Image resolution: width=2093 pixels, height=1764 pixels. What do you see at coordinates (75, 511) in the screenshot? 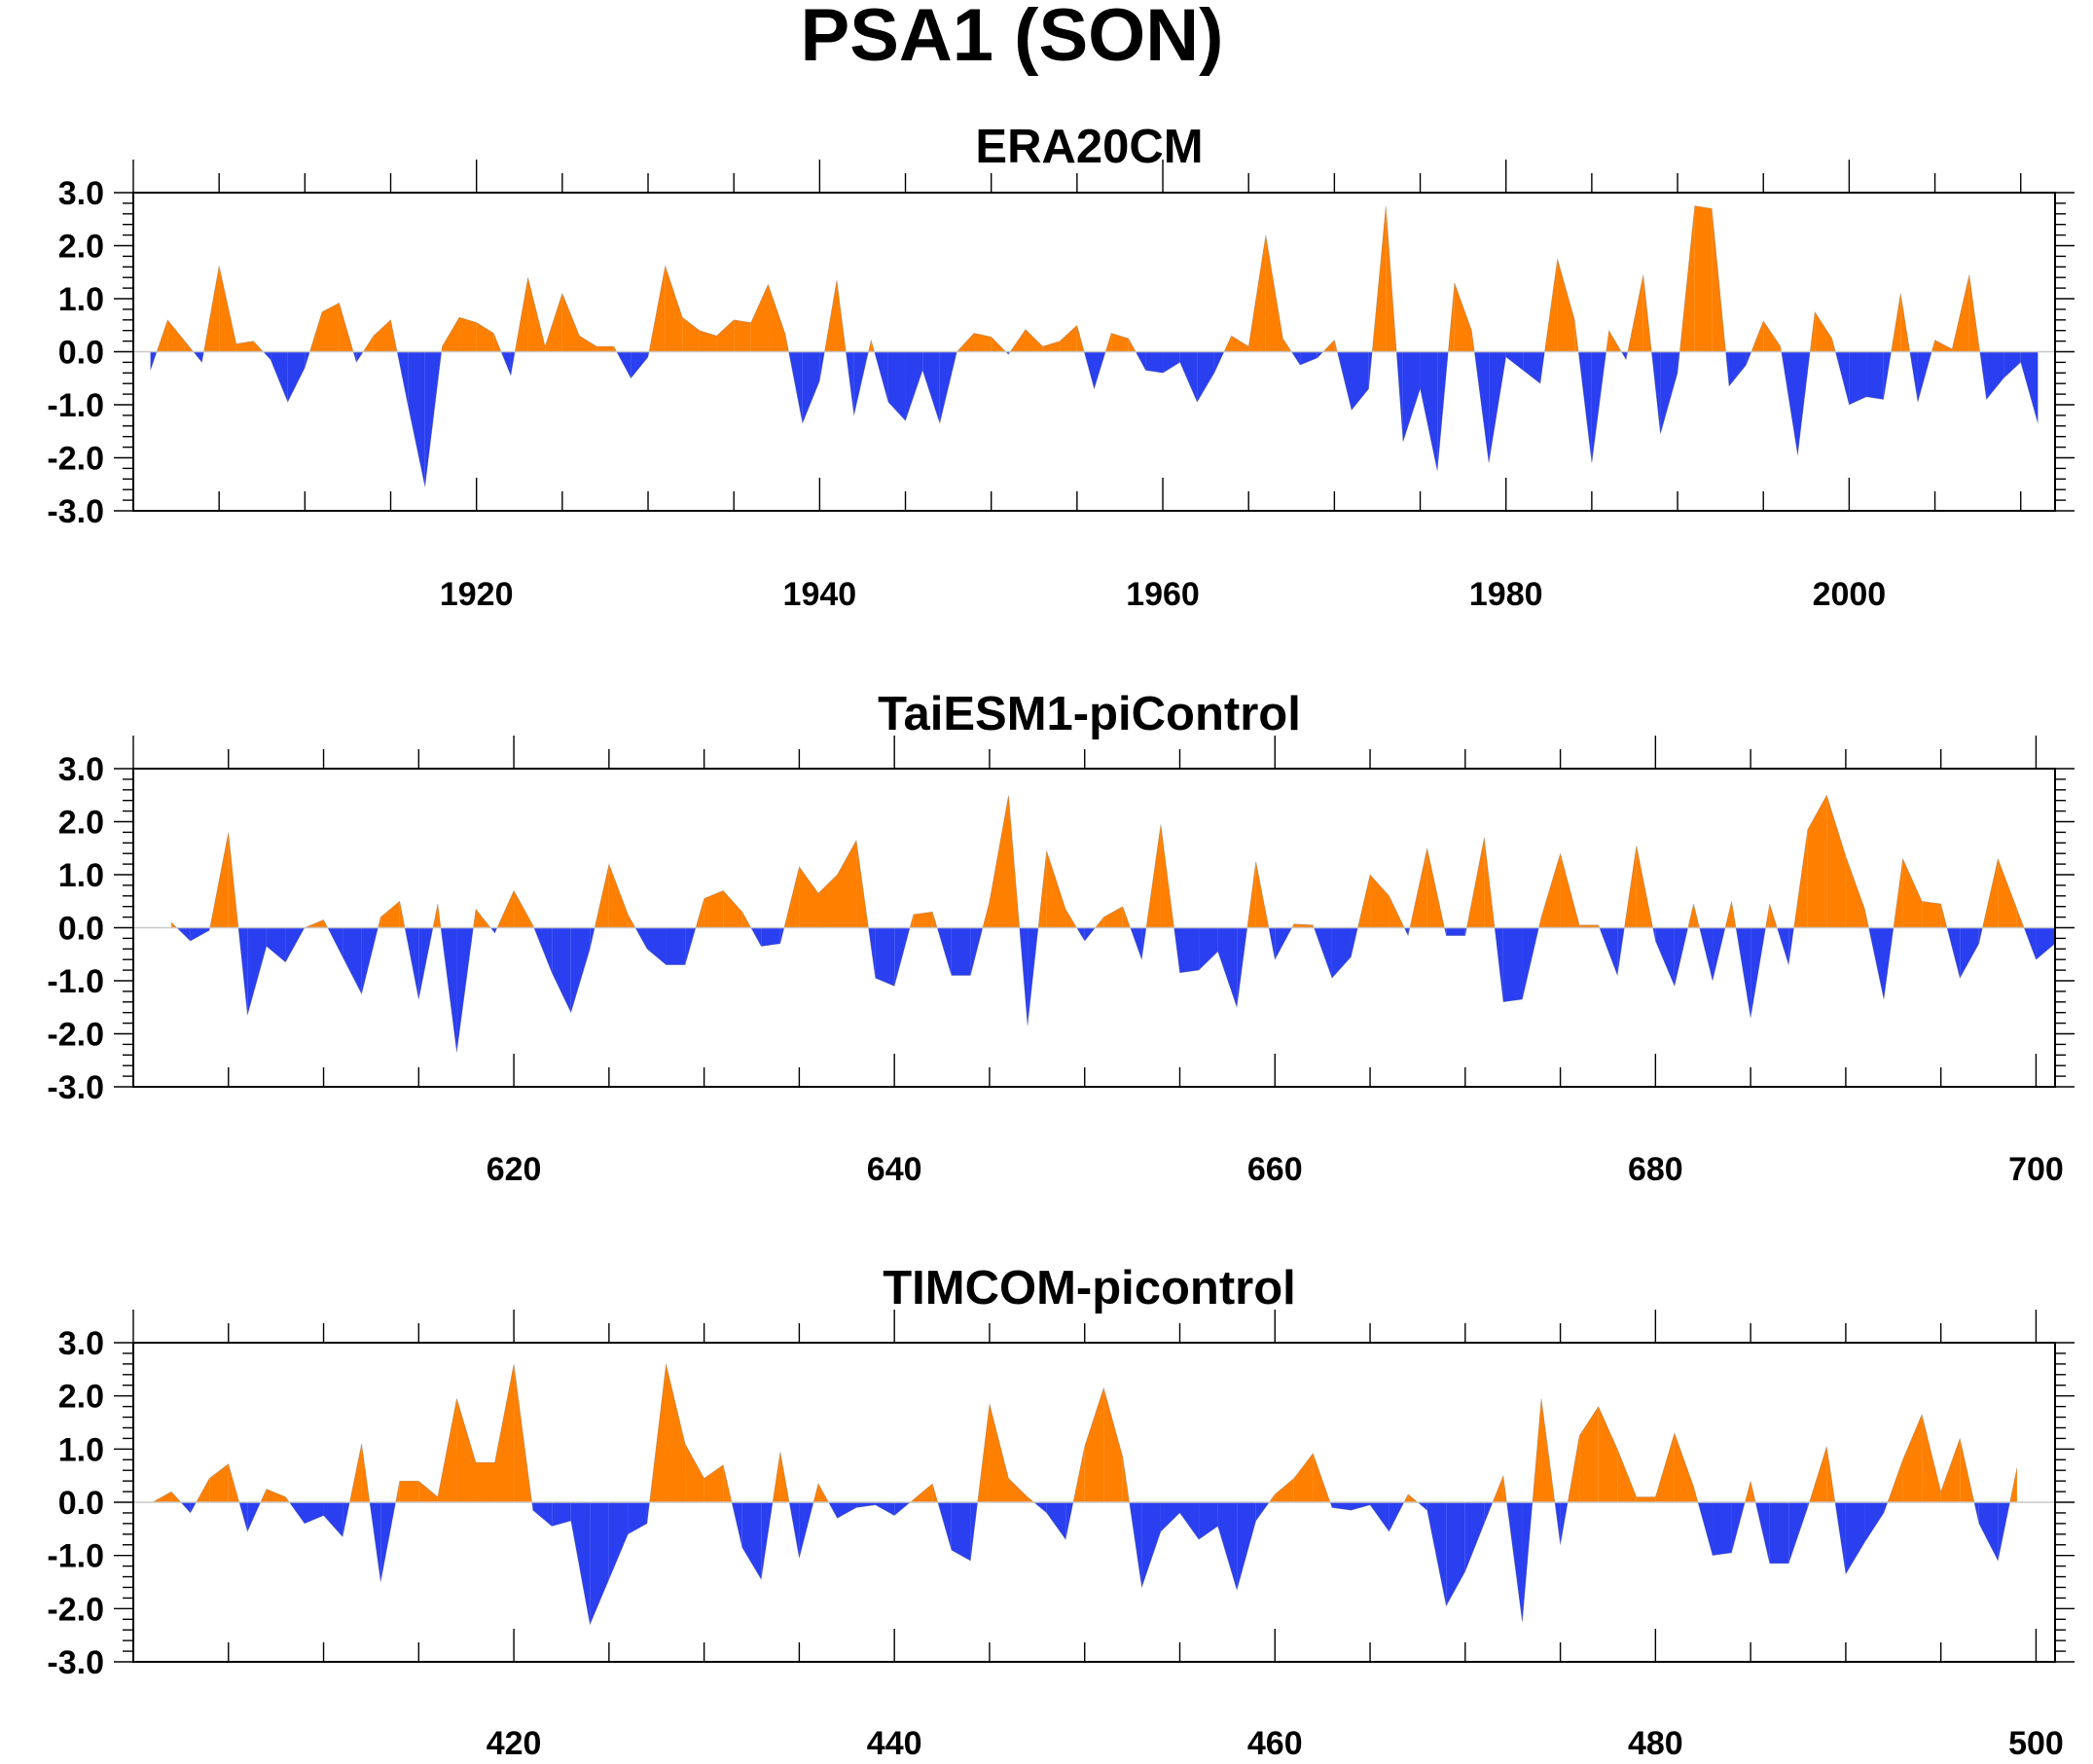
I see `y-tick-label: -3.0` at bounding box center [75, 511].